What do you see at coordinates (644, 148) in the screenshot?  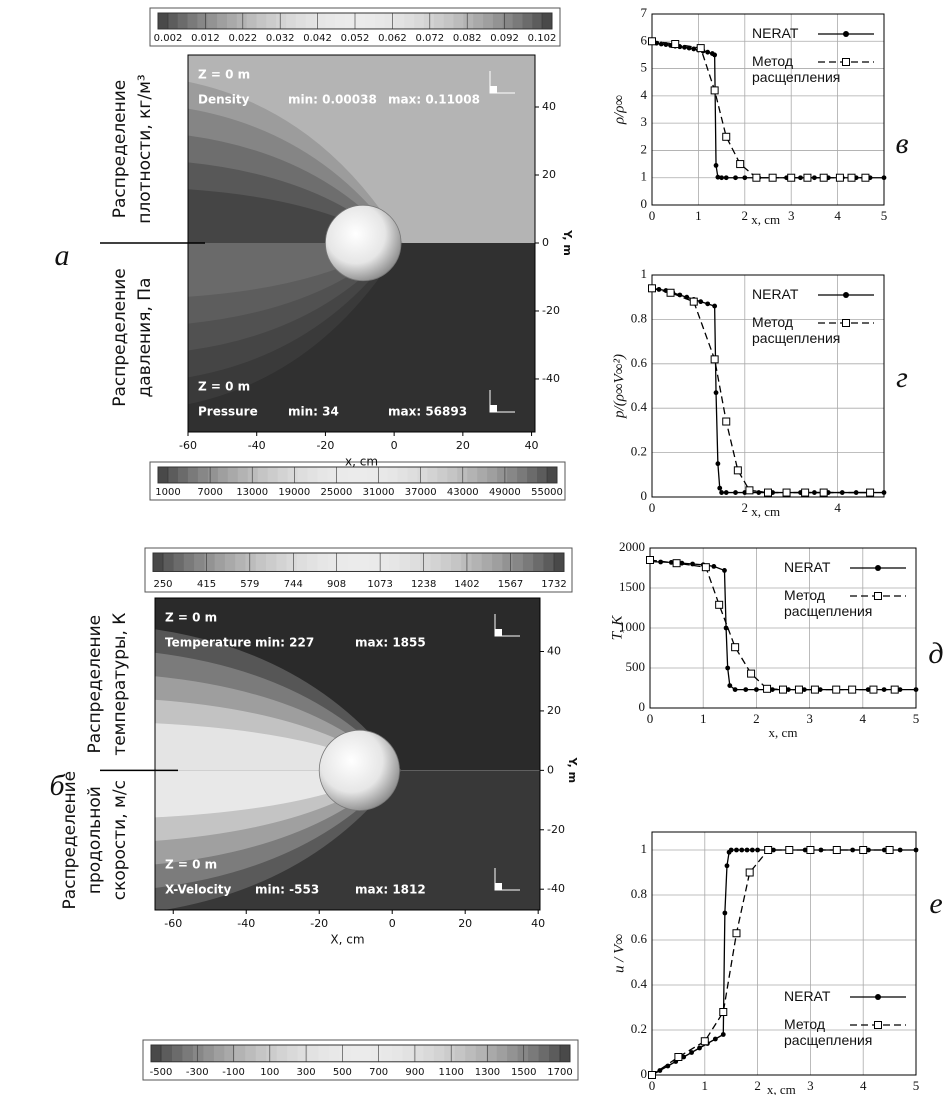 I see `y-tick-label: 2` at bounding box center [644, 148].